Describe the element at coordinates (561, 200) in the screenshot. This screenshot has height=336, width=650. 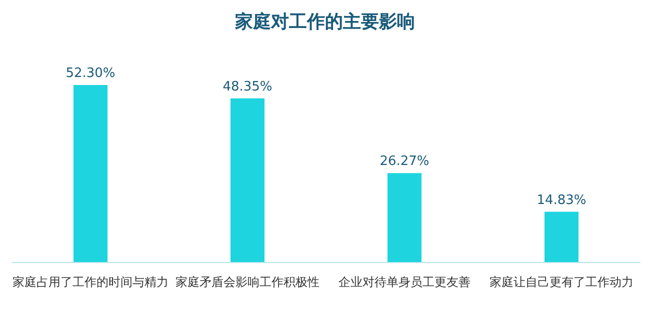
I see `data-label: 14.83%` at that location.